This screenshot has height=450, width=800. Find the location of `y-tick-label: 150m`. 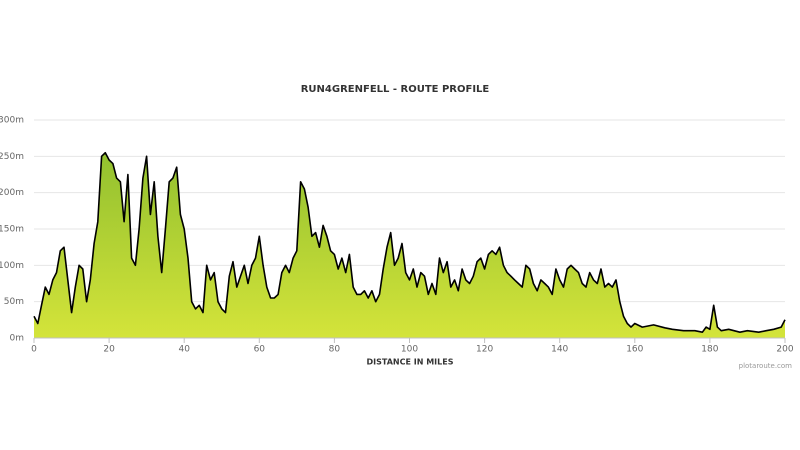

y-tick-label: 150m is located at coordinates (12, 230).